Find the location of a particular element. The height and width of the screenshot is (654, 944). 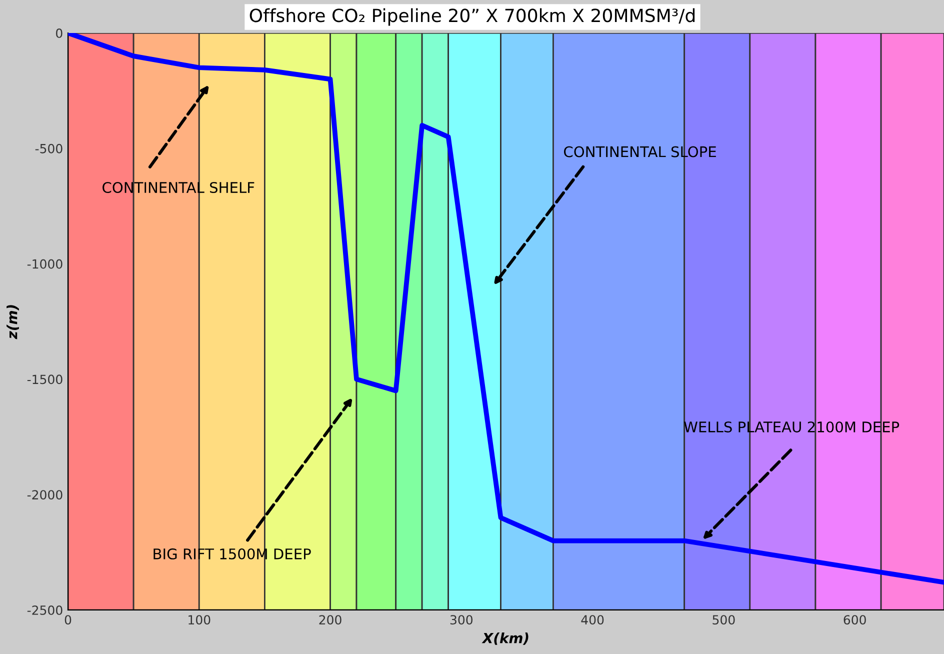

x-tick-label: 0 is located at coordinates (68, 620).